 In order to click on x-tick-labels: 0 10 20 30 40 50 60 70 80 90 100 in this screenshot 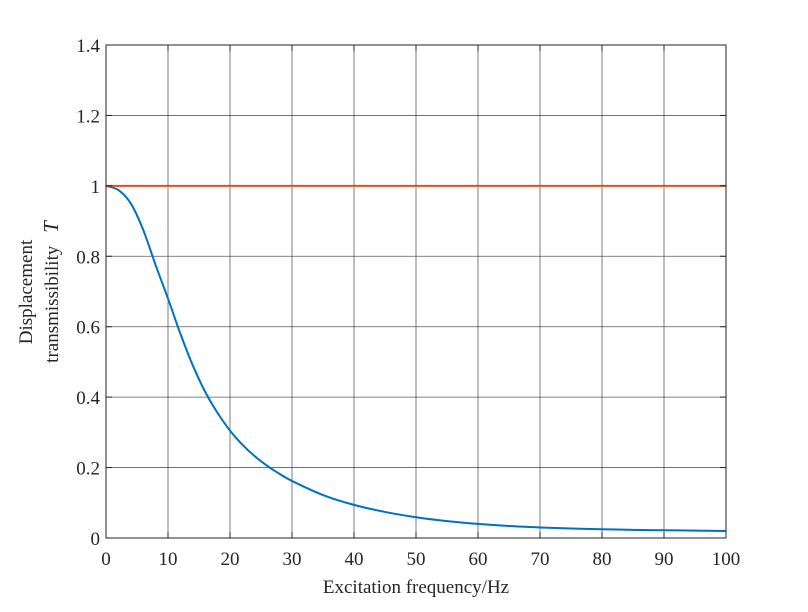, I will do `click(420, 559)`.